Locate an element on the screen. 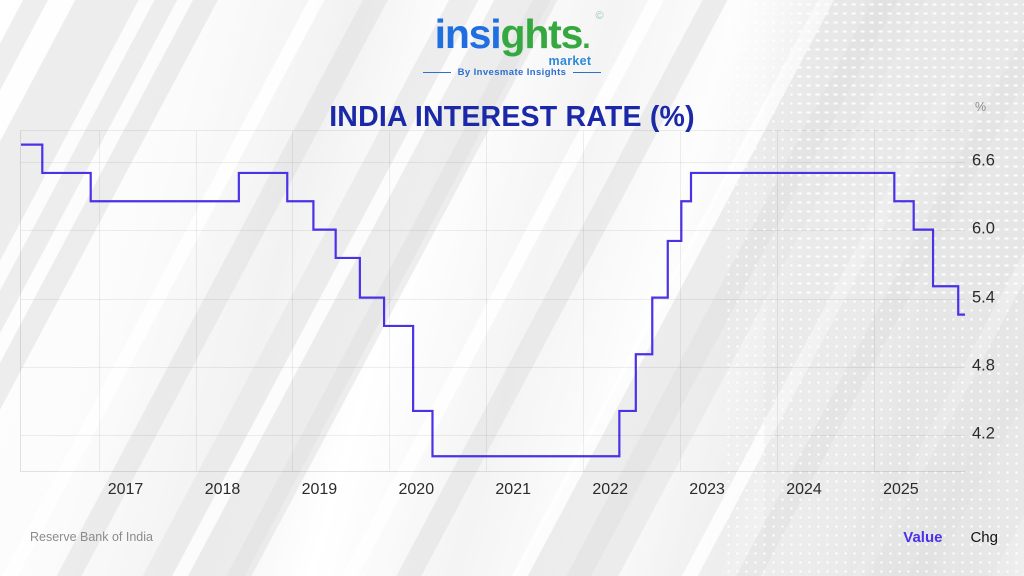  brand-wordmark-part1: insi is located at coordinates (468, 34).